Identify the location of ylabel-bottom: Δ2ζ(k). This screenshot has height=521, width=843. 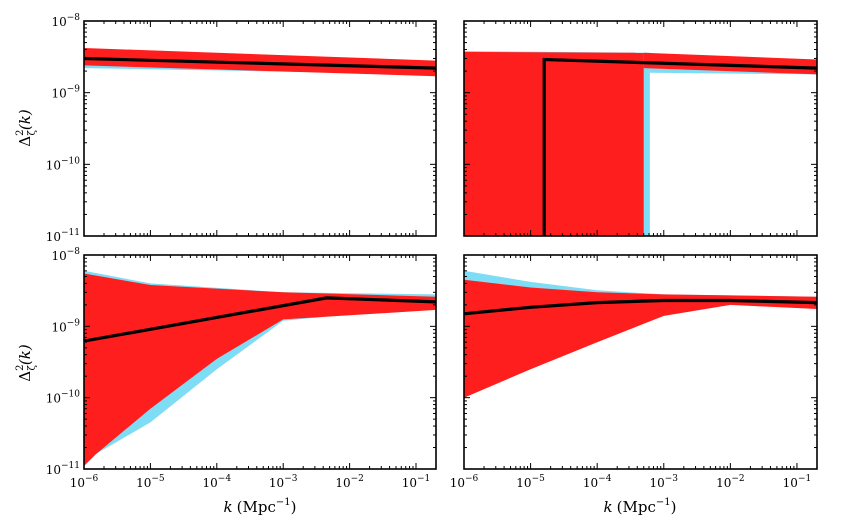
(26, 363).